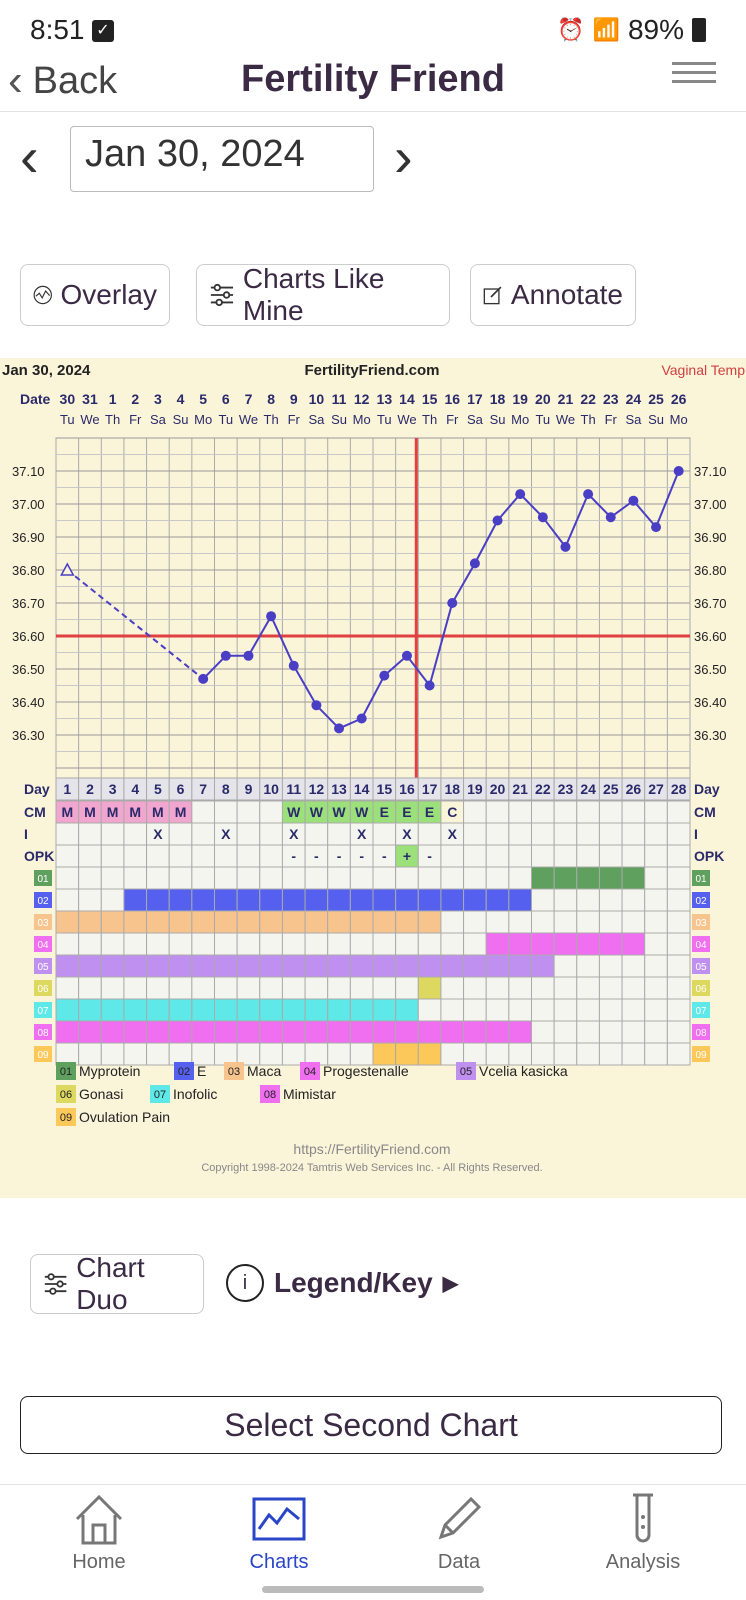 This screenshot has width=746, height=1600. Describe the element at coordinates (611, 419) in the screenshot. I see `weekday-label: Fr` at that location.